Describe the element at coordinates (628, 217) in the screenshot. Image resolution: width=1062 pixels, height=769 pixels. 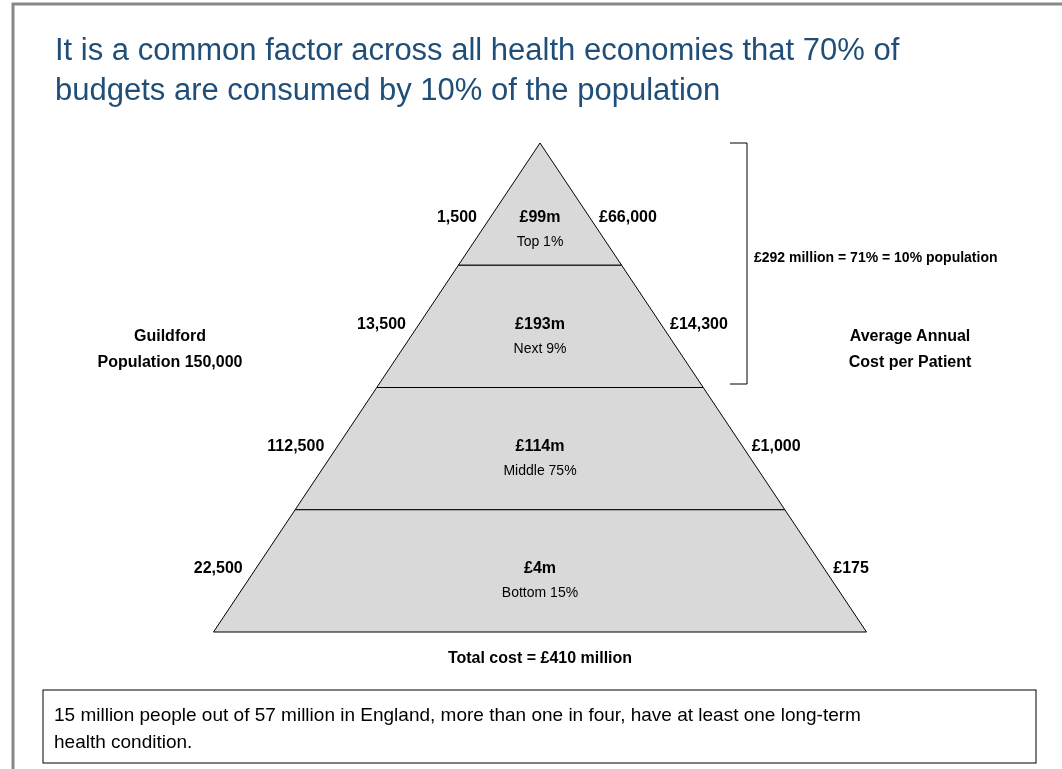
I see `data-label: £66,000` at that location.